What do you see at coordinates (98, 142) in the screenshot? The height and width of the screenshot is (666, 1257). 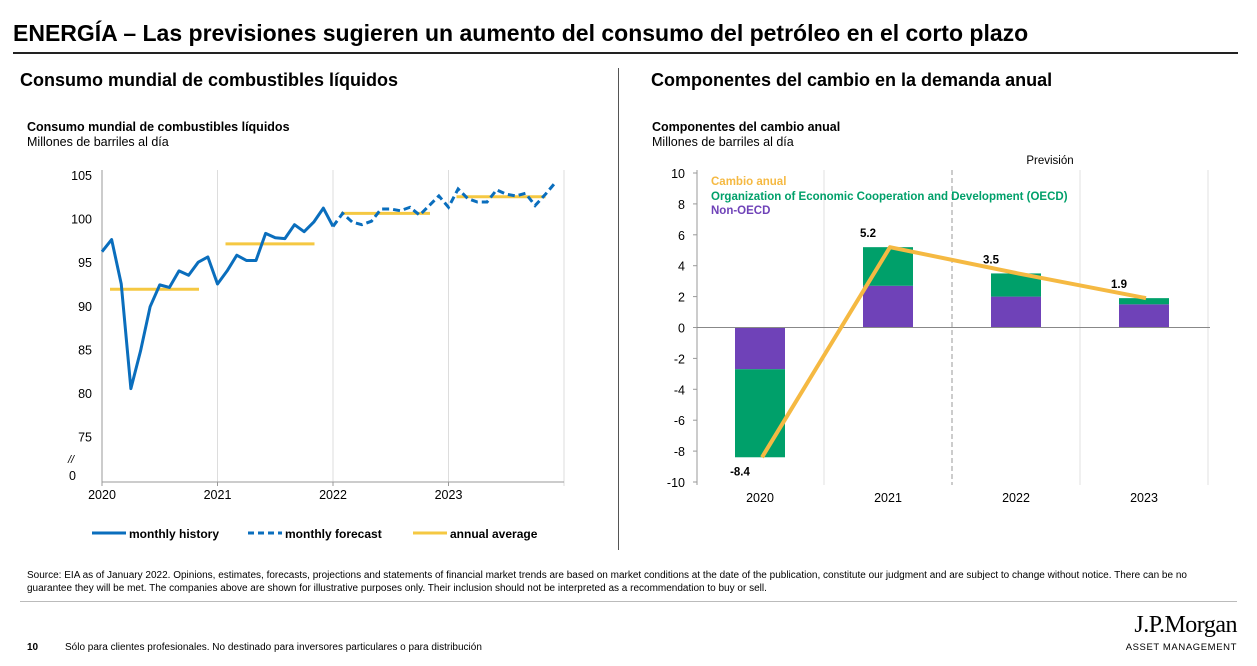 I see `left-chart-subtitle: Millones de barriles al día` at bounding box center [98, 142].